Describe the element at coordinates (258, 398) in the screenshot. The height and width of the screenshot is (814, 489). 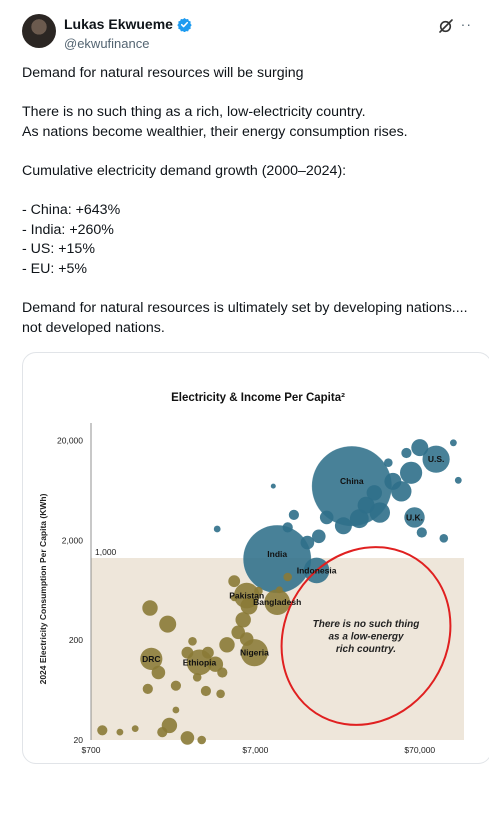
I see `chart-title: Electricity & Income Per Capita²` at that location.